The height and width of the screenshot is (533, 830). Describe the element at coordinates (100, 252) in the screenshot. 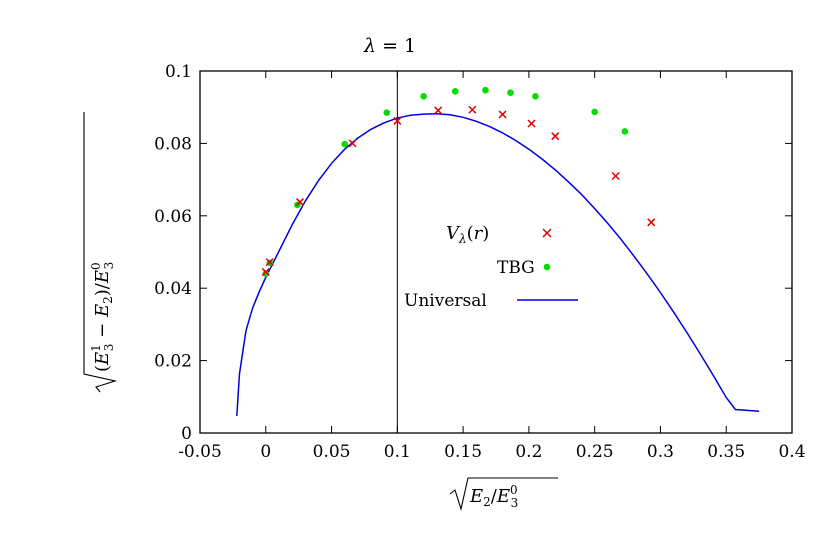

I see `y-axis-label: (E13 − E2)/E03` at that location.